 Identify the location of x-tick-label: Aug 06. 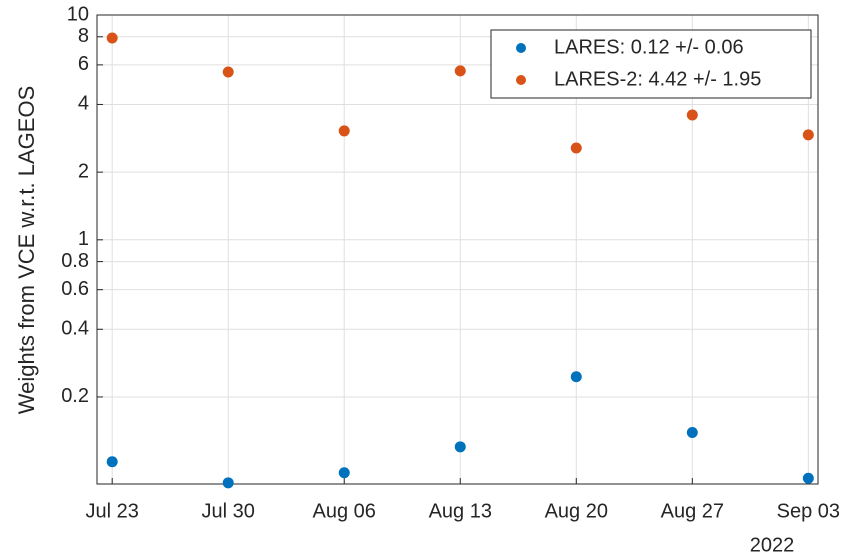
(344, 511).